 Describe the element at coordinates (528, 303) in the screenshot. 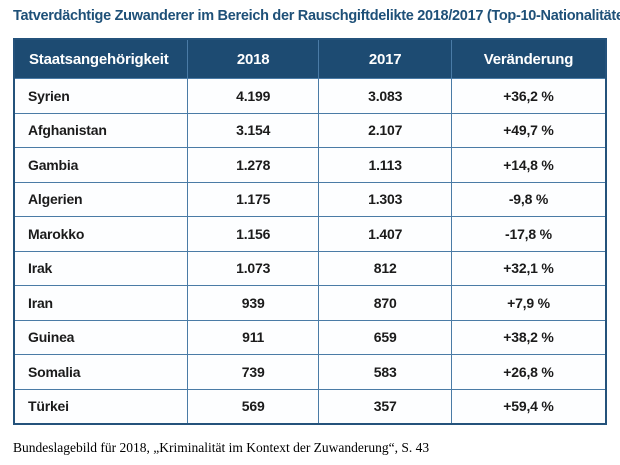

I see `cell-change: +7,9 %` at that location.